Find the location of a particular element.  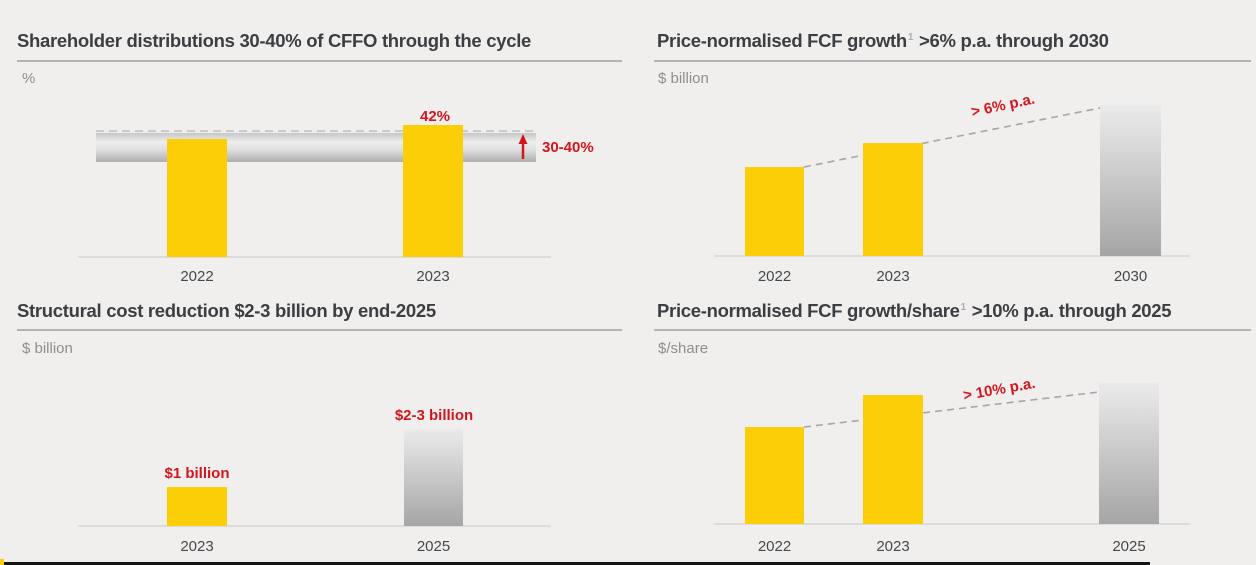

target-range-band is located at coordinates (316, 147).